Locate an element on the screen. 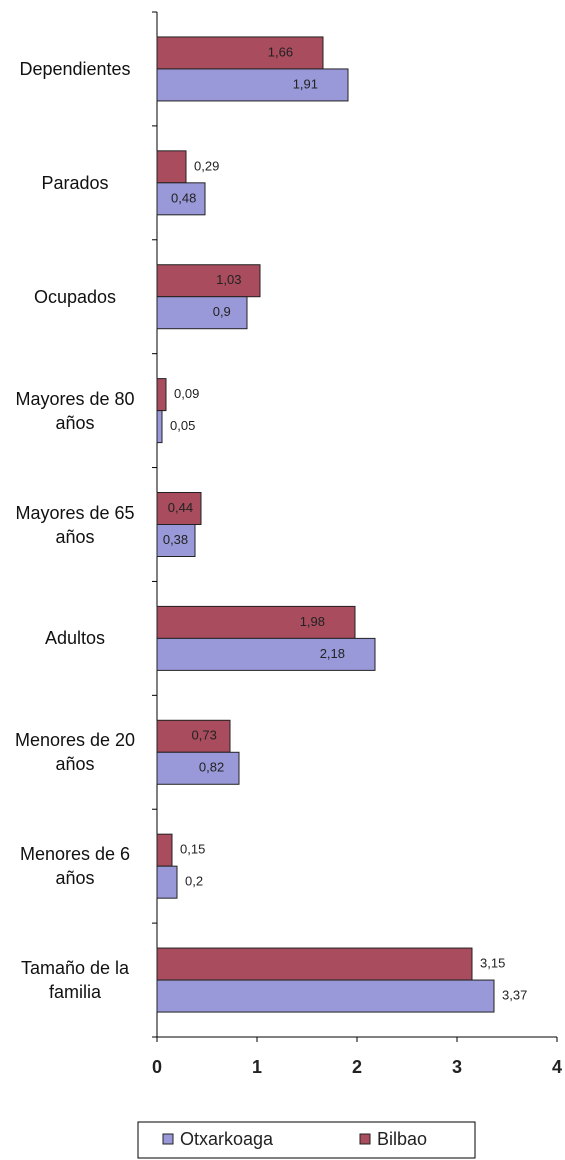 This screenshot has height=1160, width=565. value-label: 1,66 is located at coordinates (280, 51).